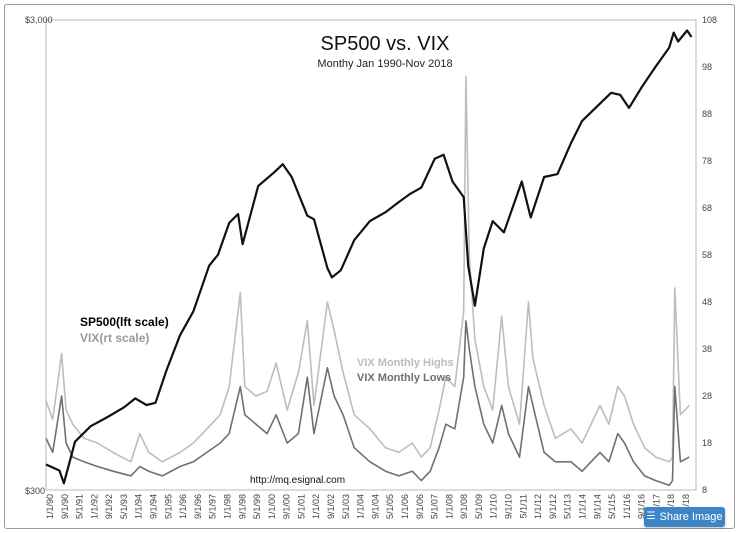 This screenshot has width=740, height=533. What do you see at coordinates (301, 506) in the screenshot?
I see `x-tick-label: 5/1/01` at bounding box center [301, 506].